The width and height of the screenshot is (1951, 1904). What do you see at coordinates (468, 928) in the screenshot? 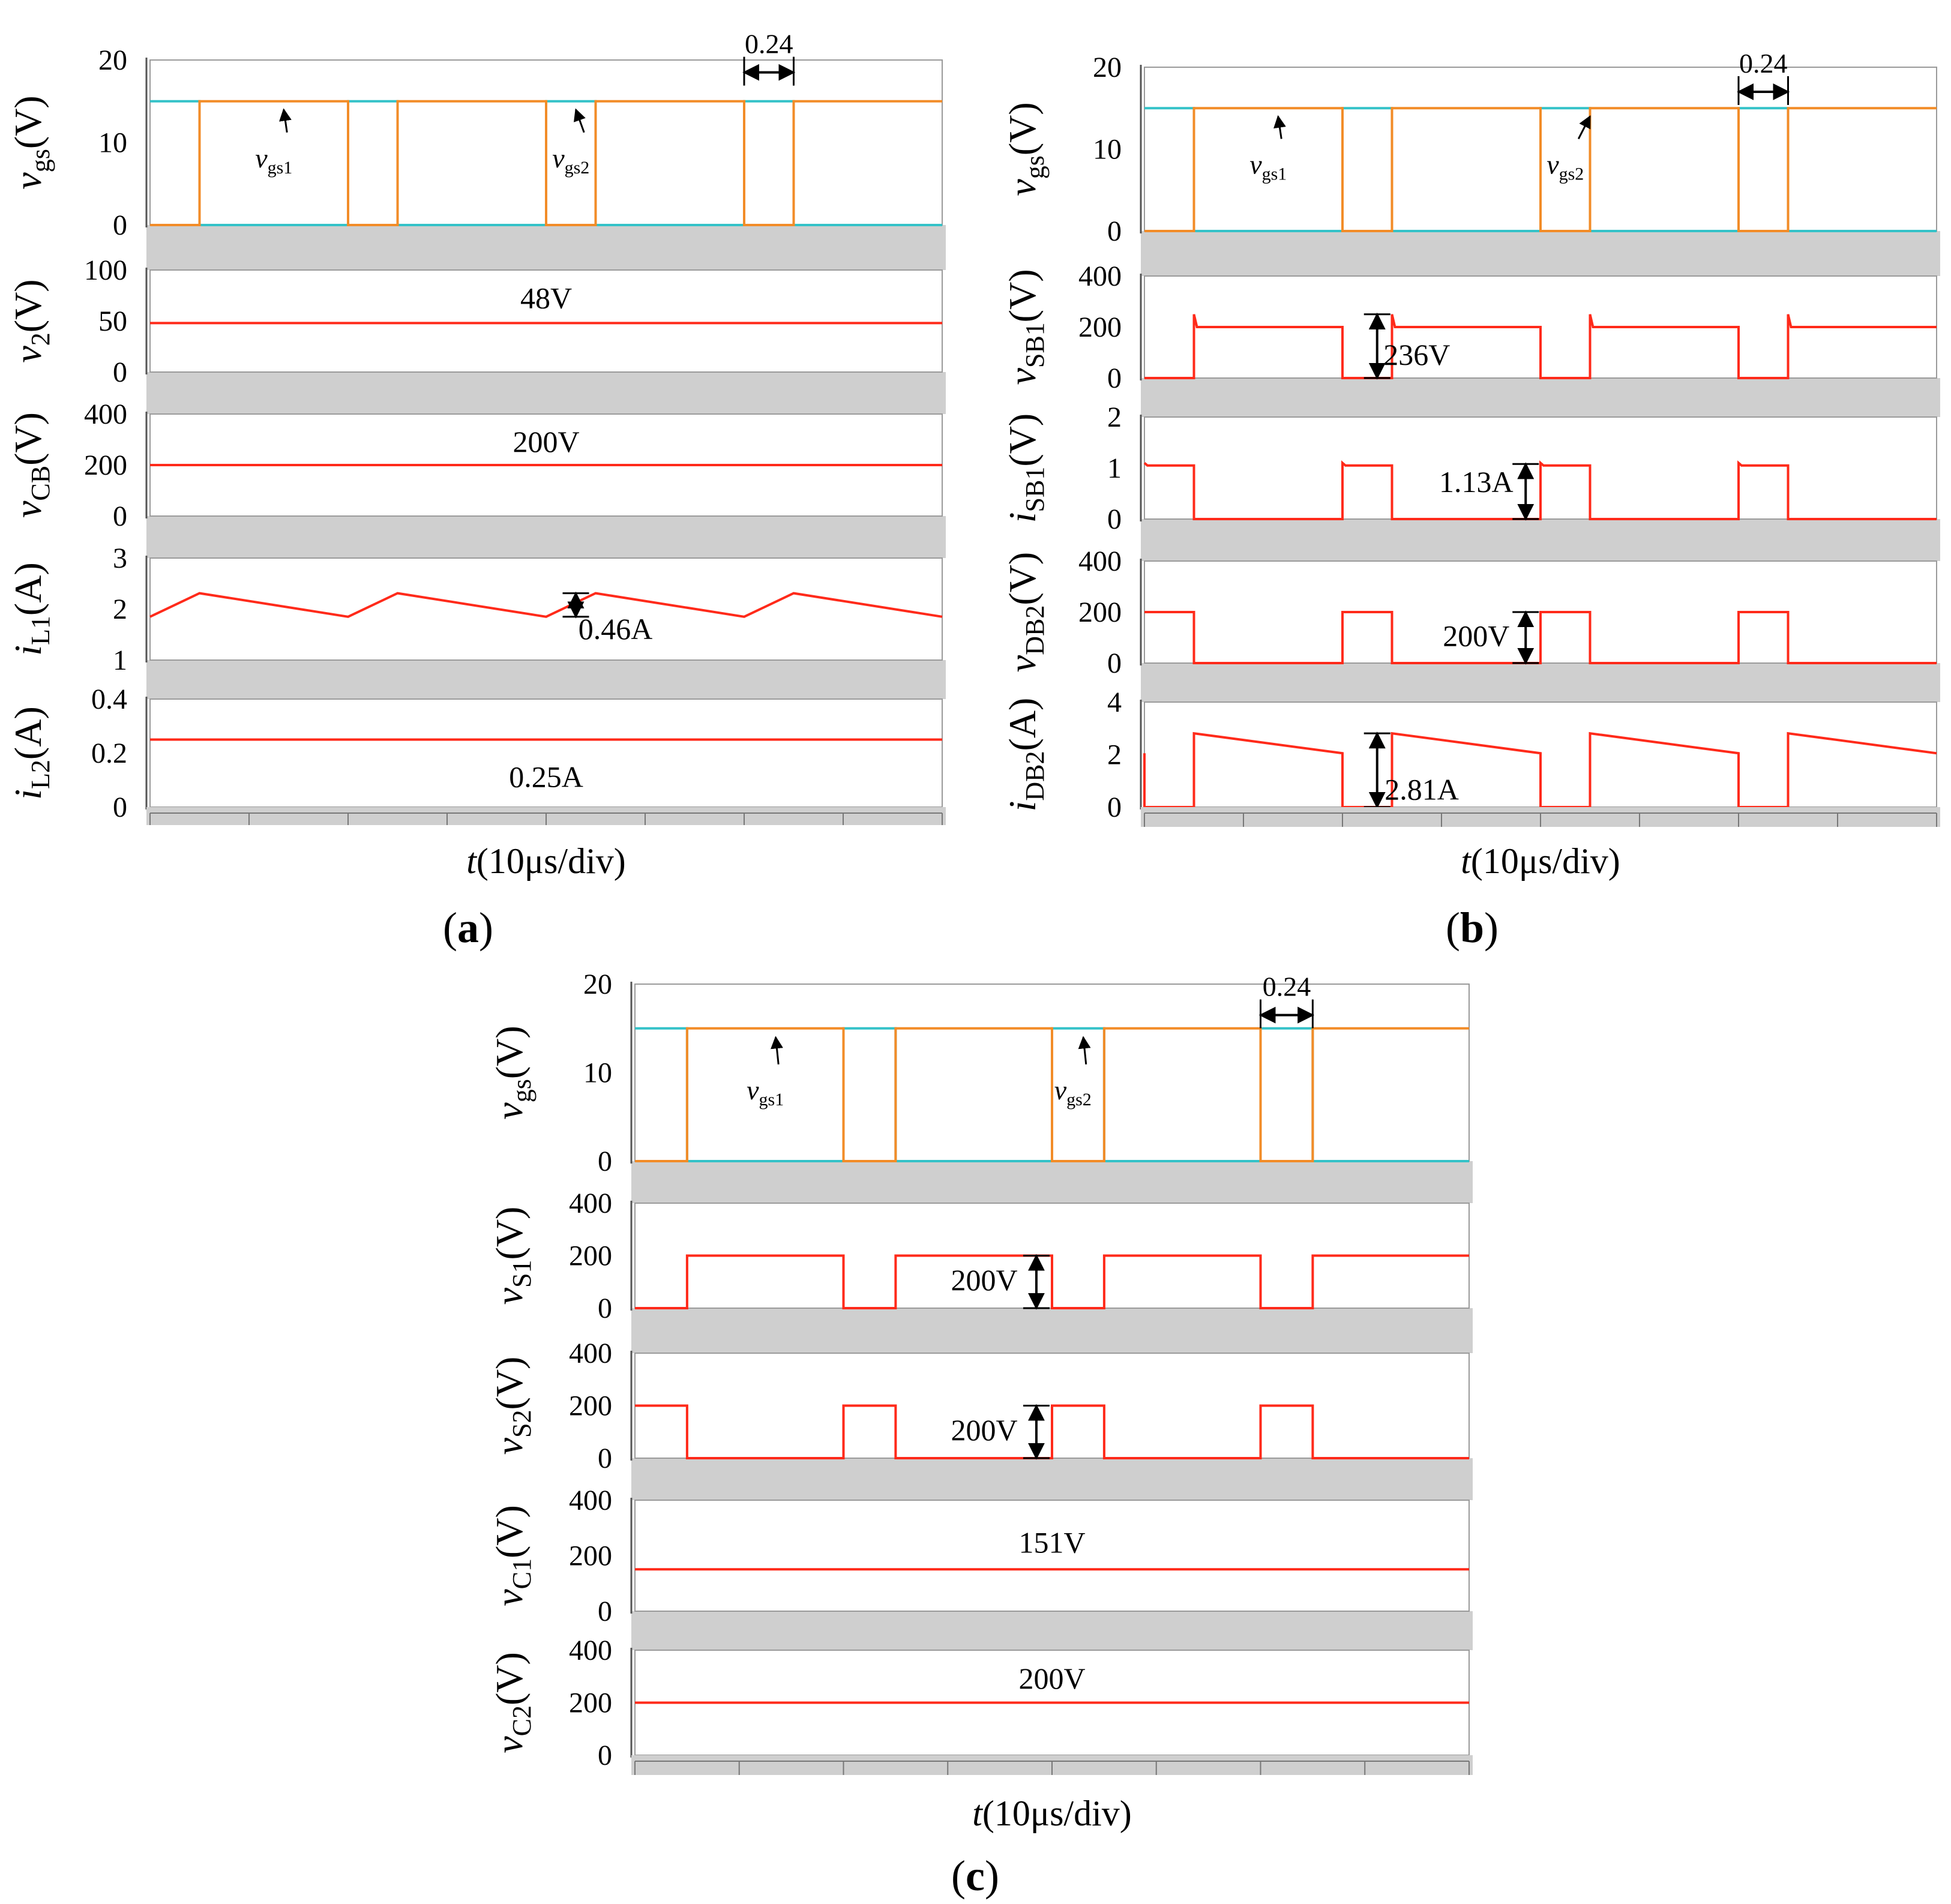
I see `figure-label: (a)` at bounding box center [468, 928].